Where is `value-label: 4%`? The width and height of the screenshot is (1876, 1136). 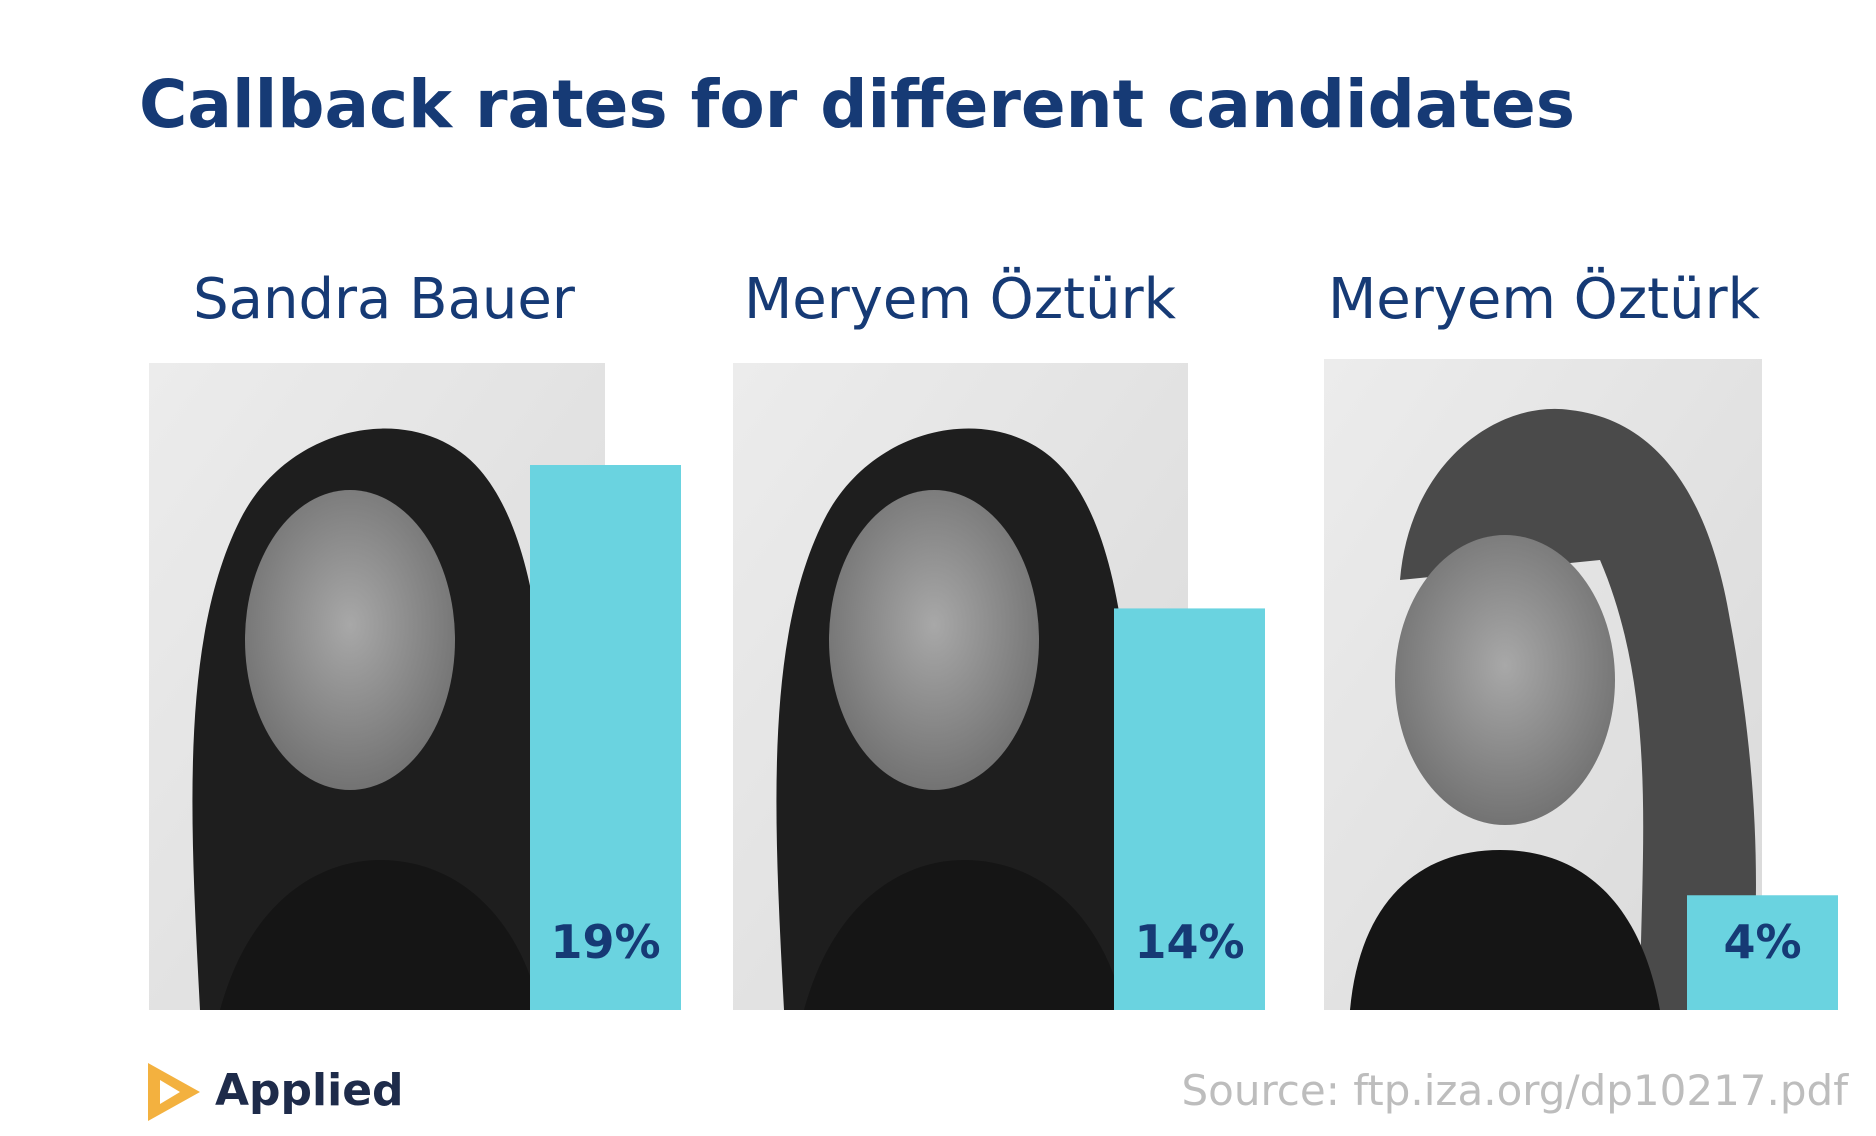
value-label: 4% is located at coordinates (1762, 942).